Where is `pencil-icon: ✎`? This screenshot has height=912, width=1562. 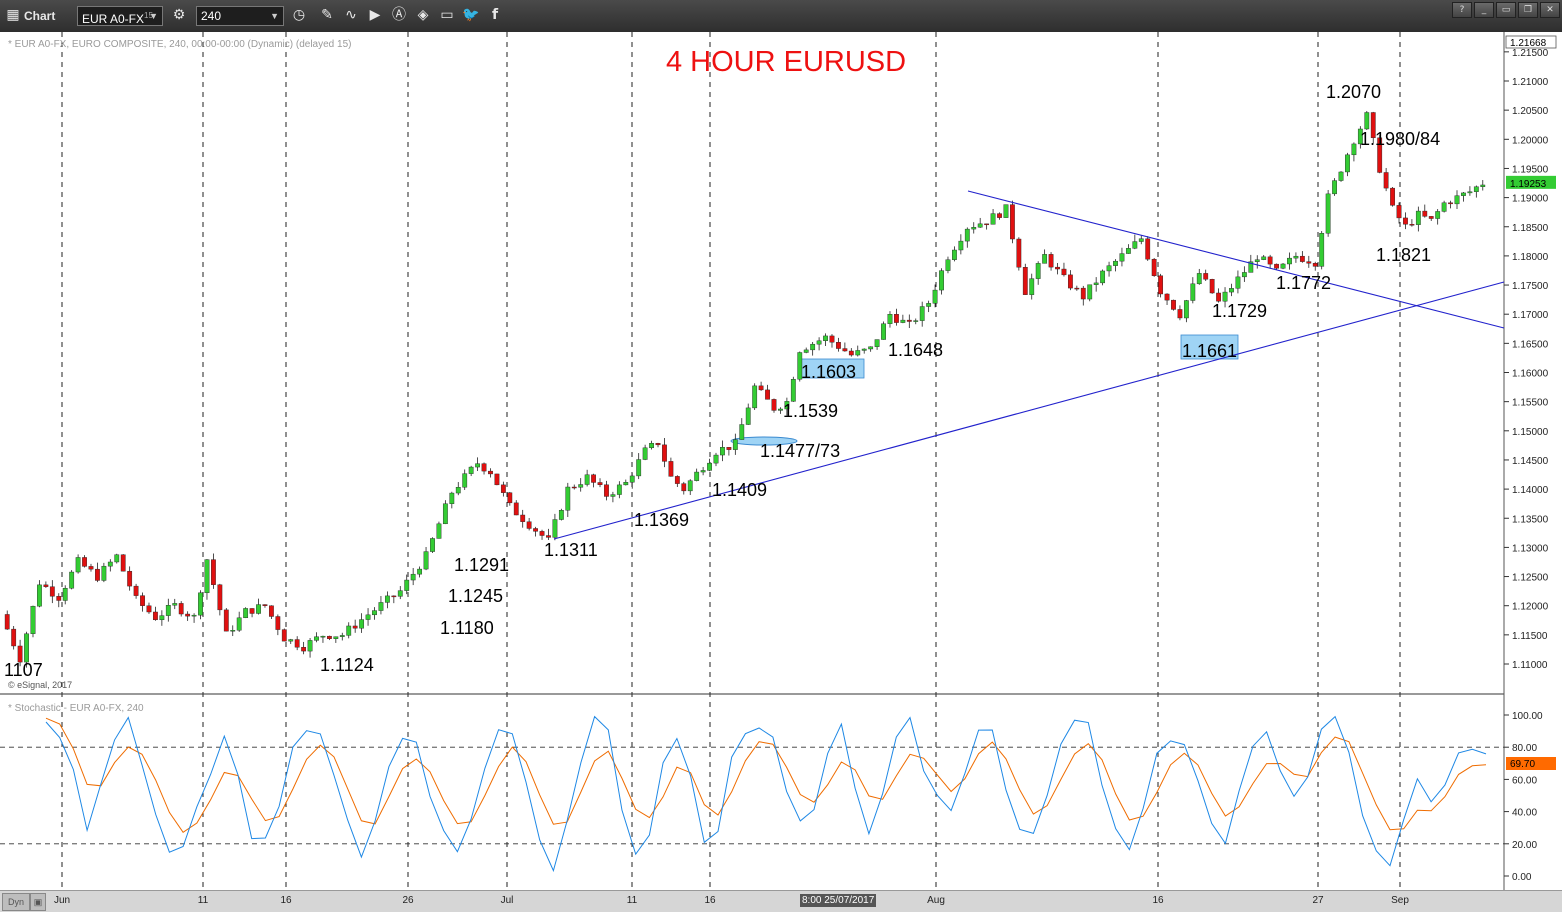 pencil-icon: ✎ is located at coordinates (327, 15).